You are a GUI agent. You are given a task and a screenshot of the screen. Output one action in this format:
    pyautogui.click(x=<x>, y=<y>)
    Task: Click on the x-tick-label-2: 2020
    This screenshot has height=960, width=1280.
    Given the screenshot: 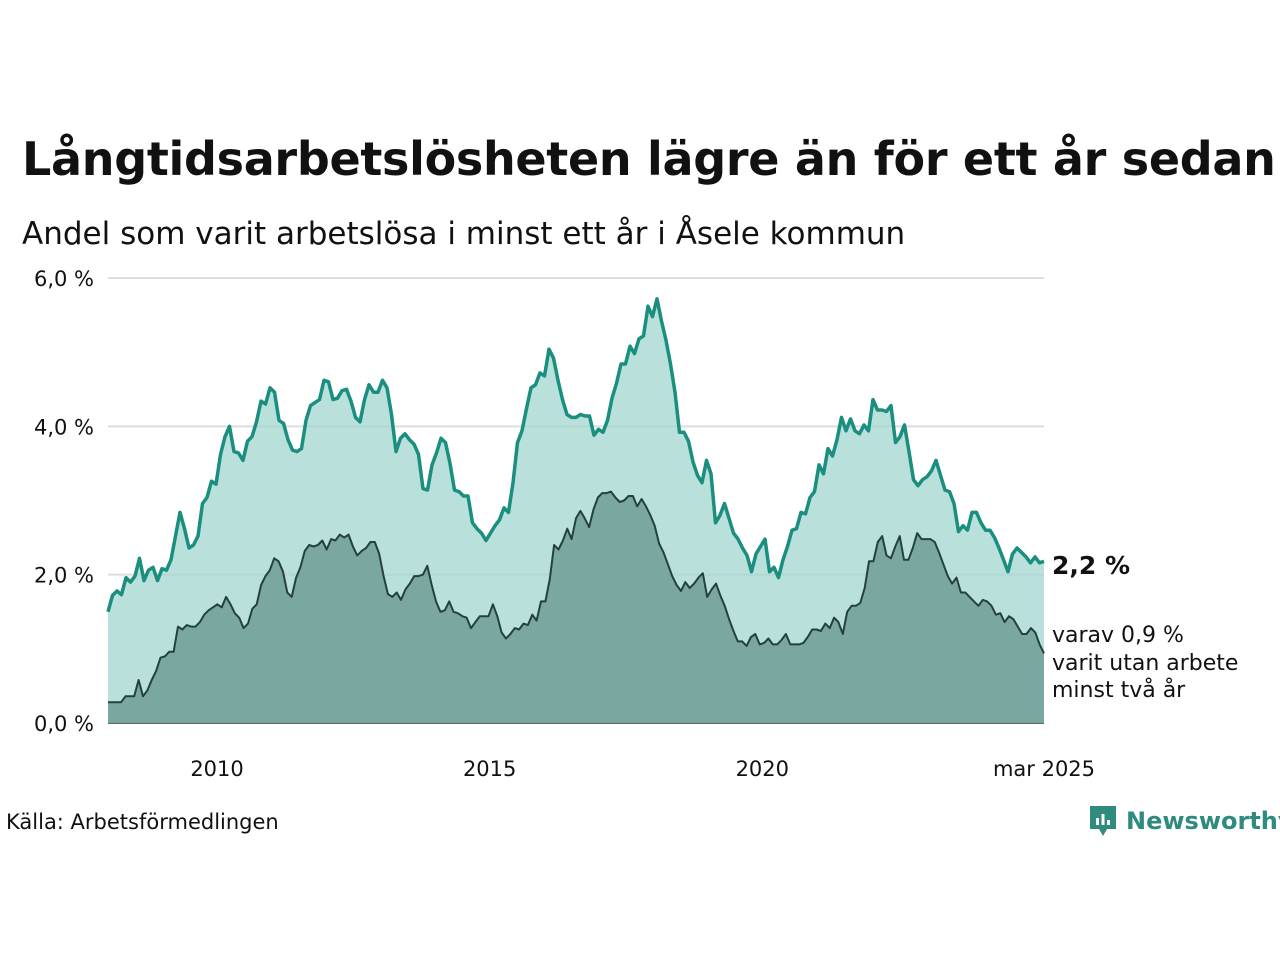 What is the action you would take?
    pyautogui.click(x=762, y=769)
    